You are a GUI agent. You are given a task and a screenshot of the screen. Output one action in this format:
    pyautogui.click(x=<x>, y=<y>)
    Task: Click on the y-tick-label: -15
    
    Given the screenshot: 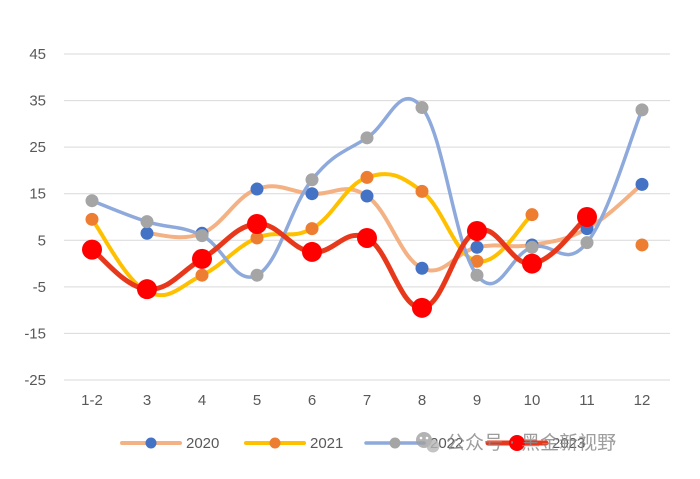 What is the action you would take?
    pyautogui.click(x=35, y=333)
    